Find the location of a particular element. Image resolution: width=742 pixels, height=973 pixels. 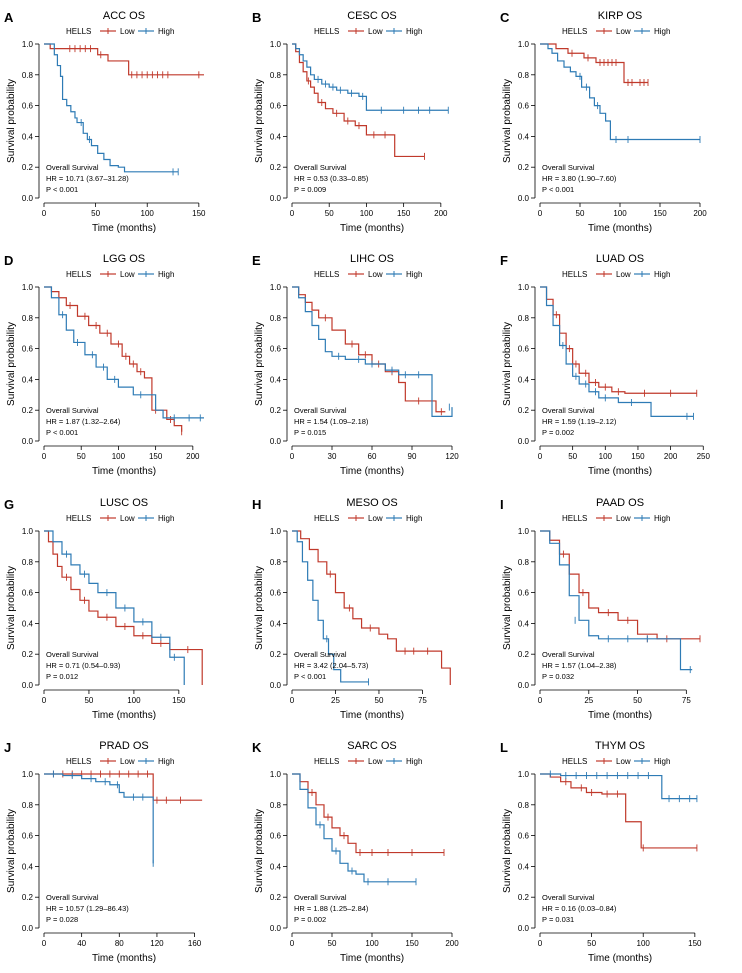

panel-letter: I is located at coordinates (502, 504).